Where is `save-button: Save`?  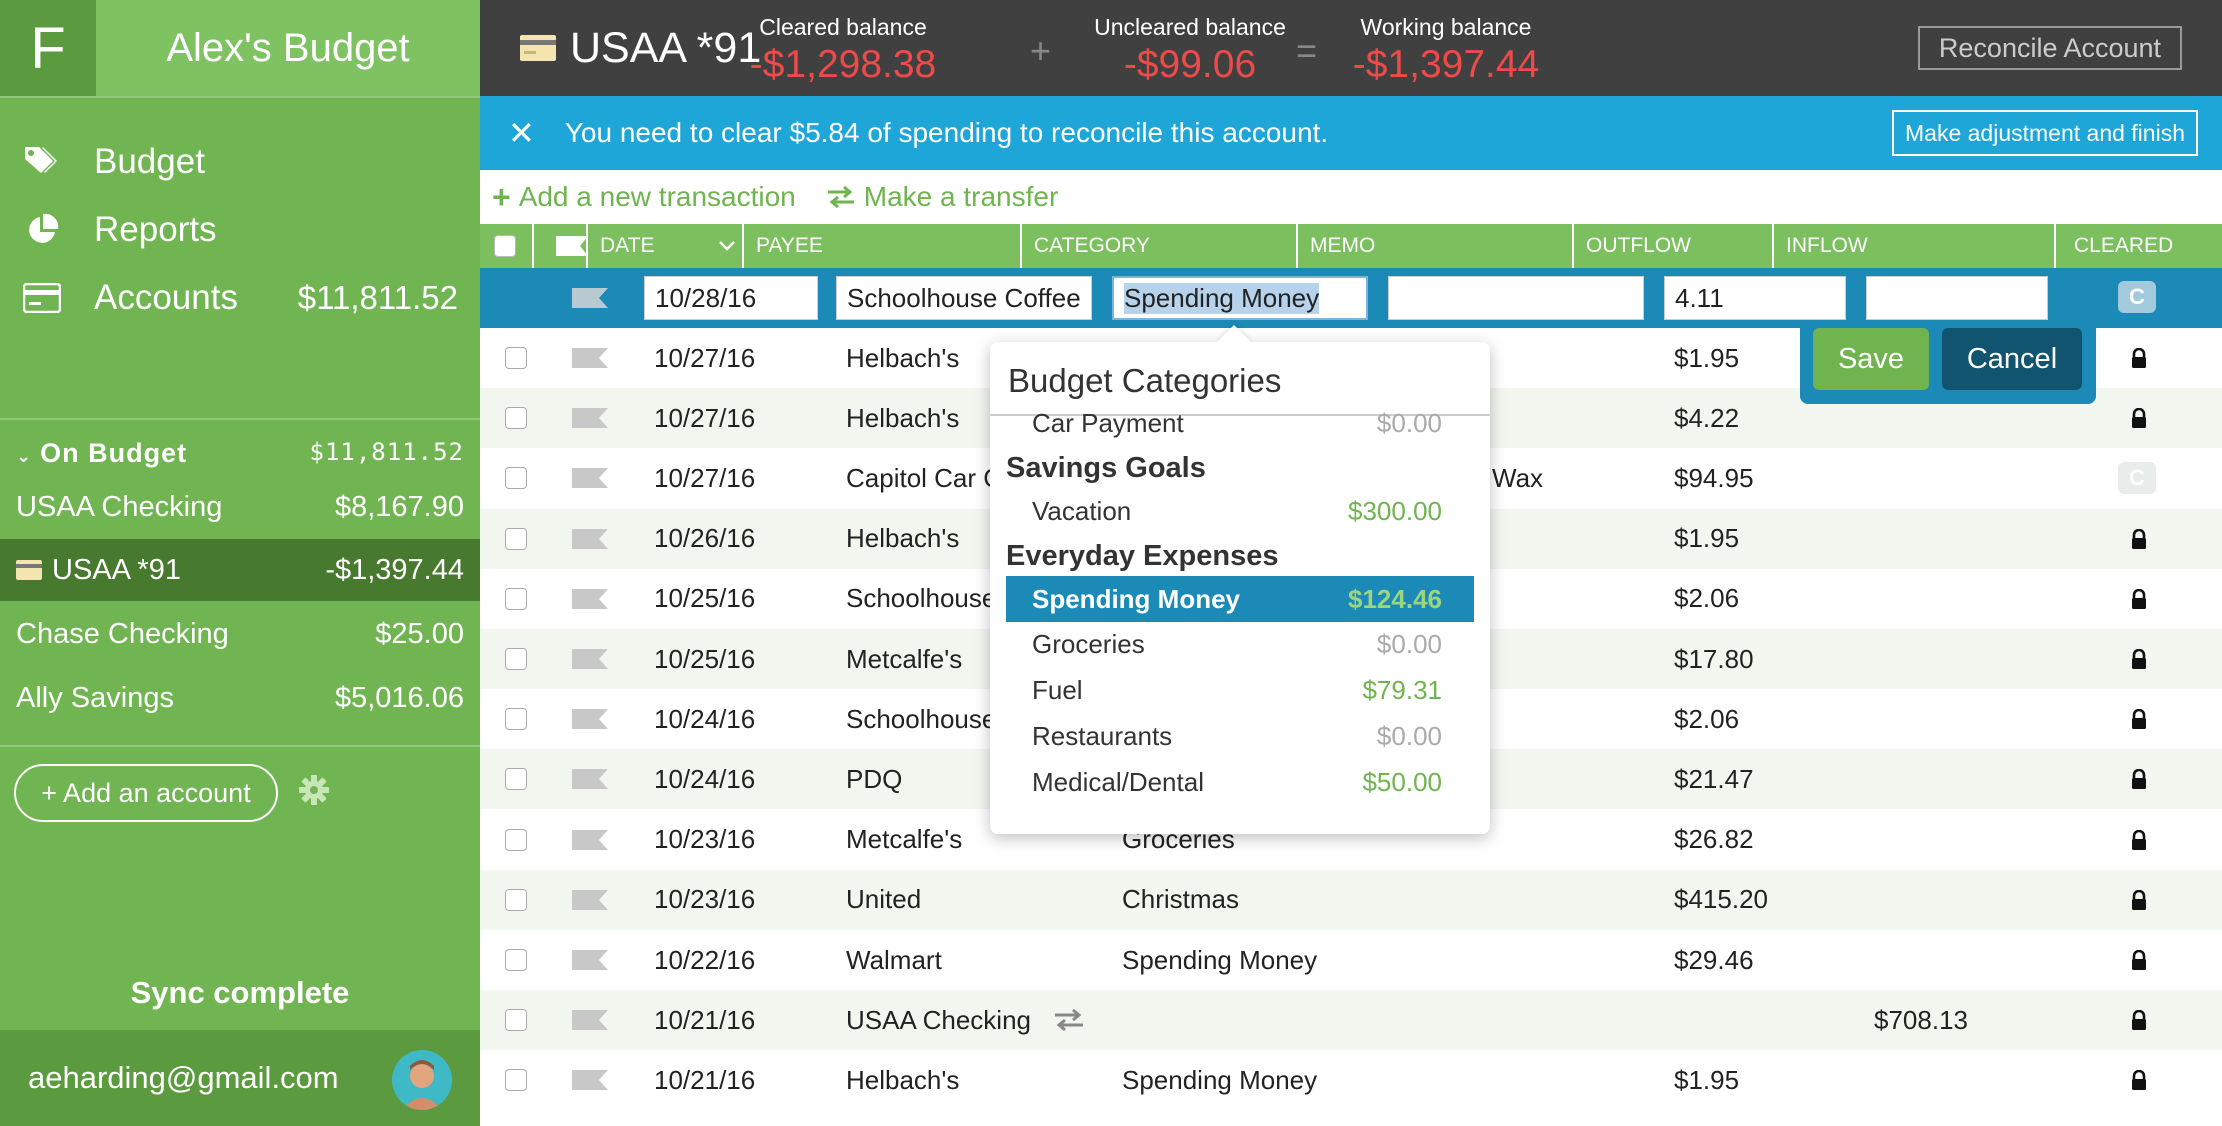 save-button: Save is located at coordinates (1871, 359).